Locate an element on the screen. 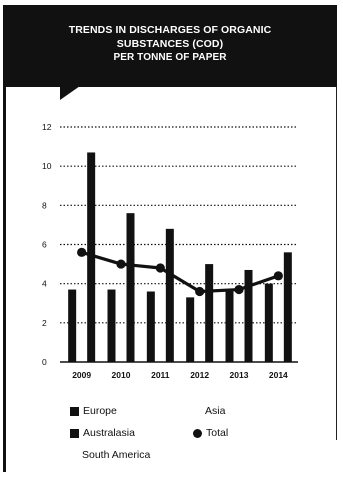 The image size is (343, 479). total-point-2012 is located at coordinates (200, 291).